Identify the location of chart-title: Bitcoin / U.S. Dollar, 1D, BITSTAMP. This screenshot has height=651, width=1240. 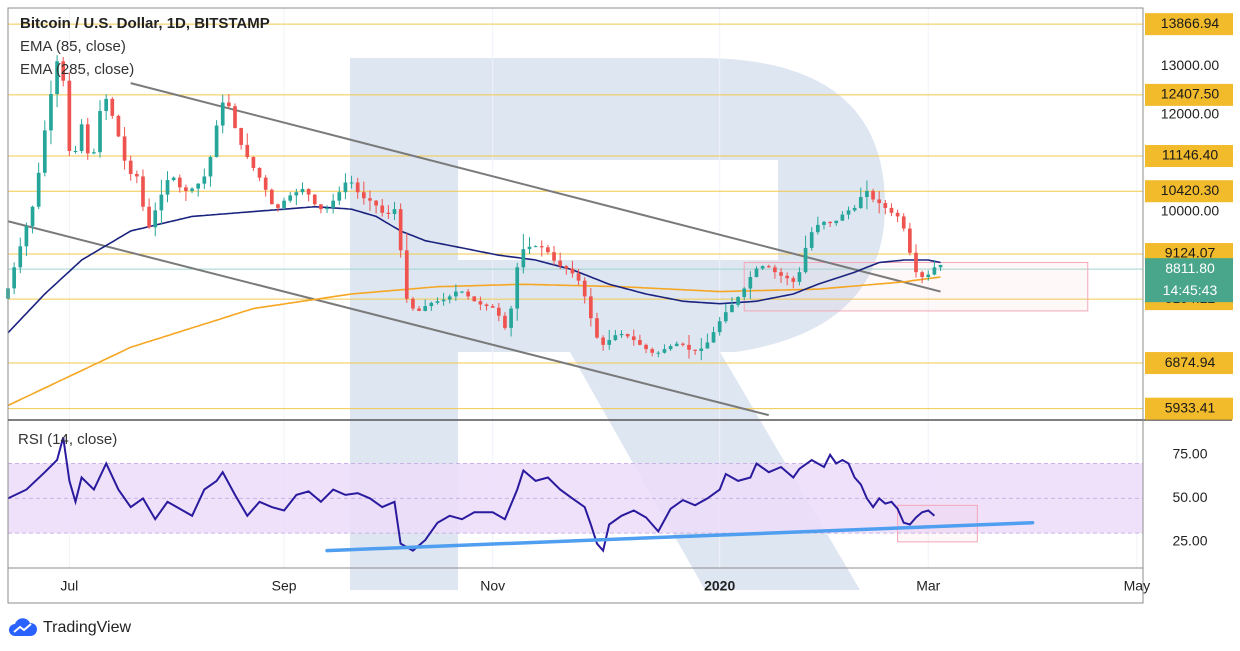
(145, 23).